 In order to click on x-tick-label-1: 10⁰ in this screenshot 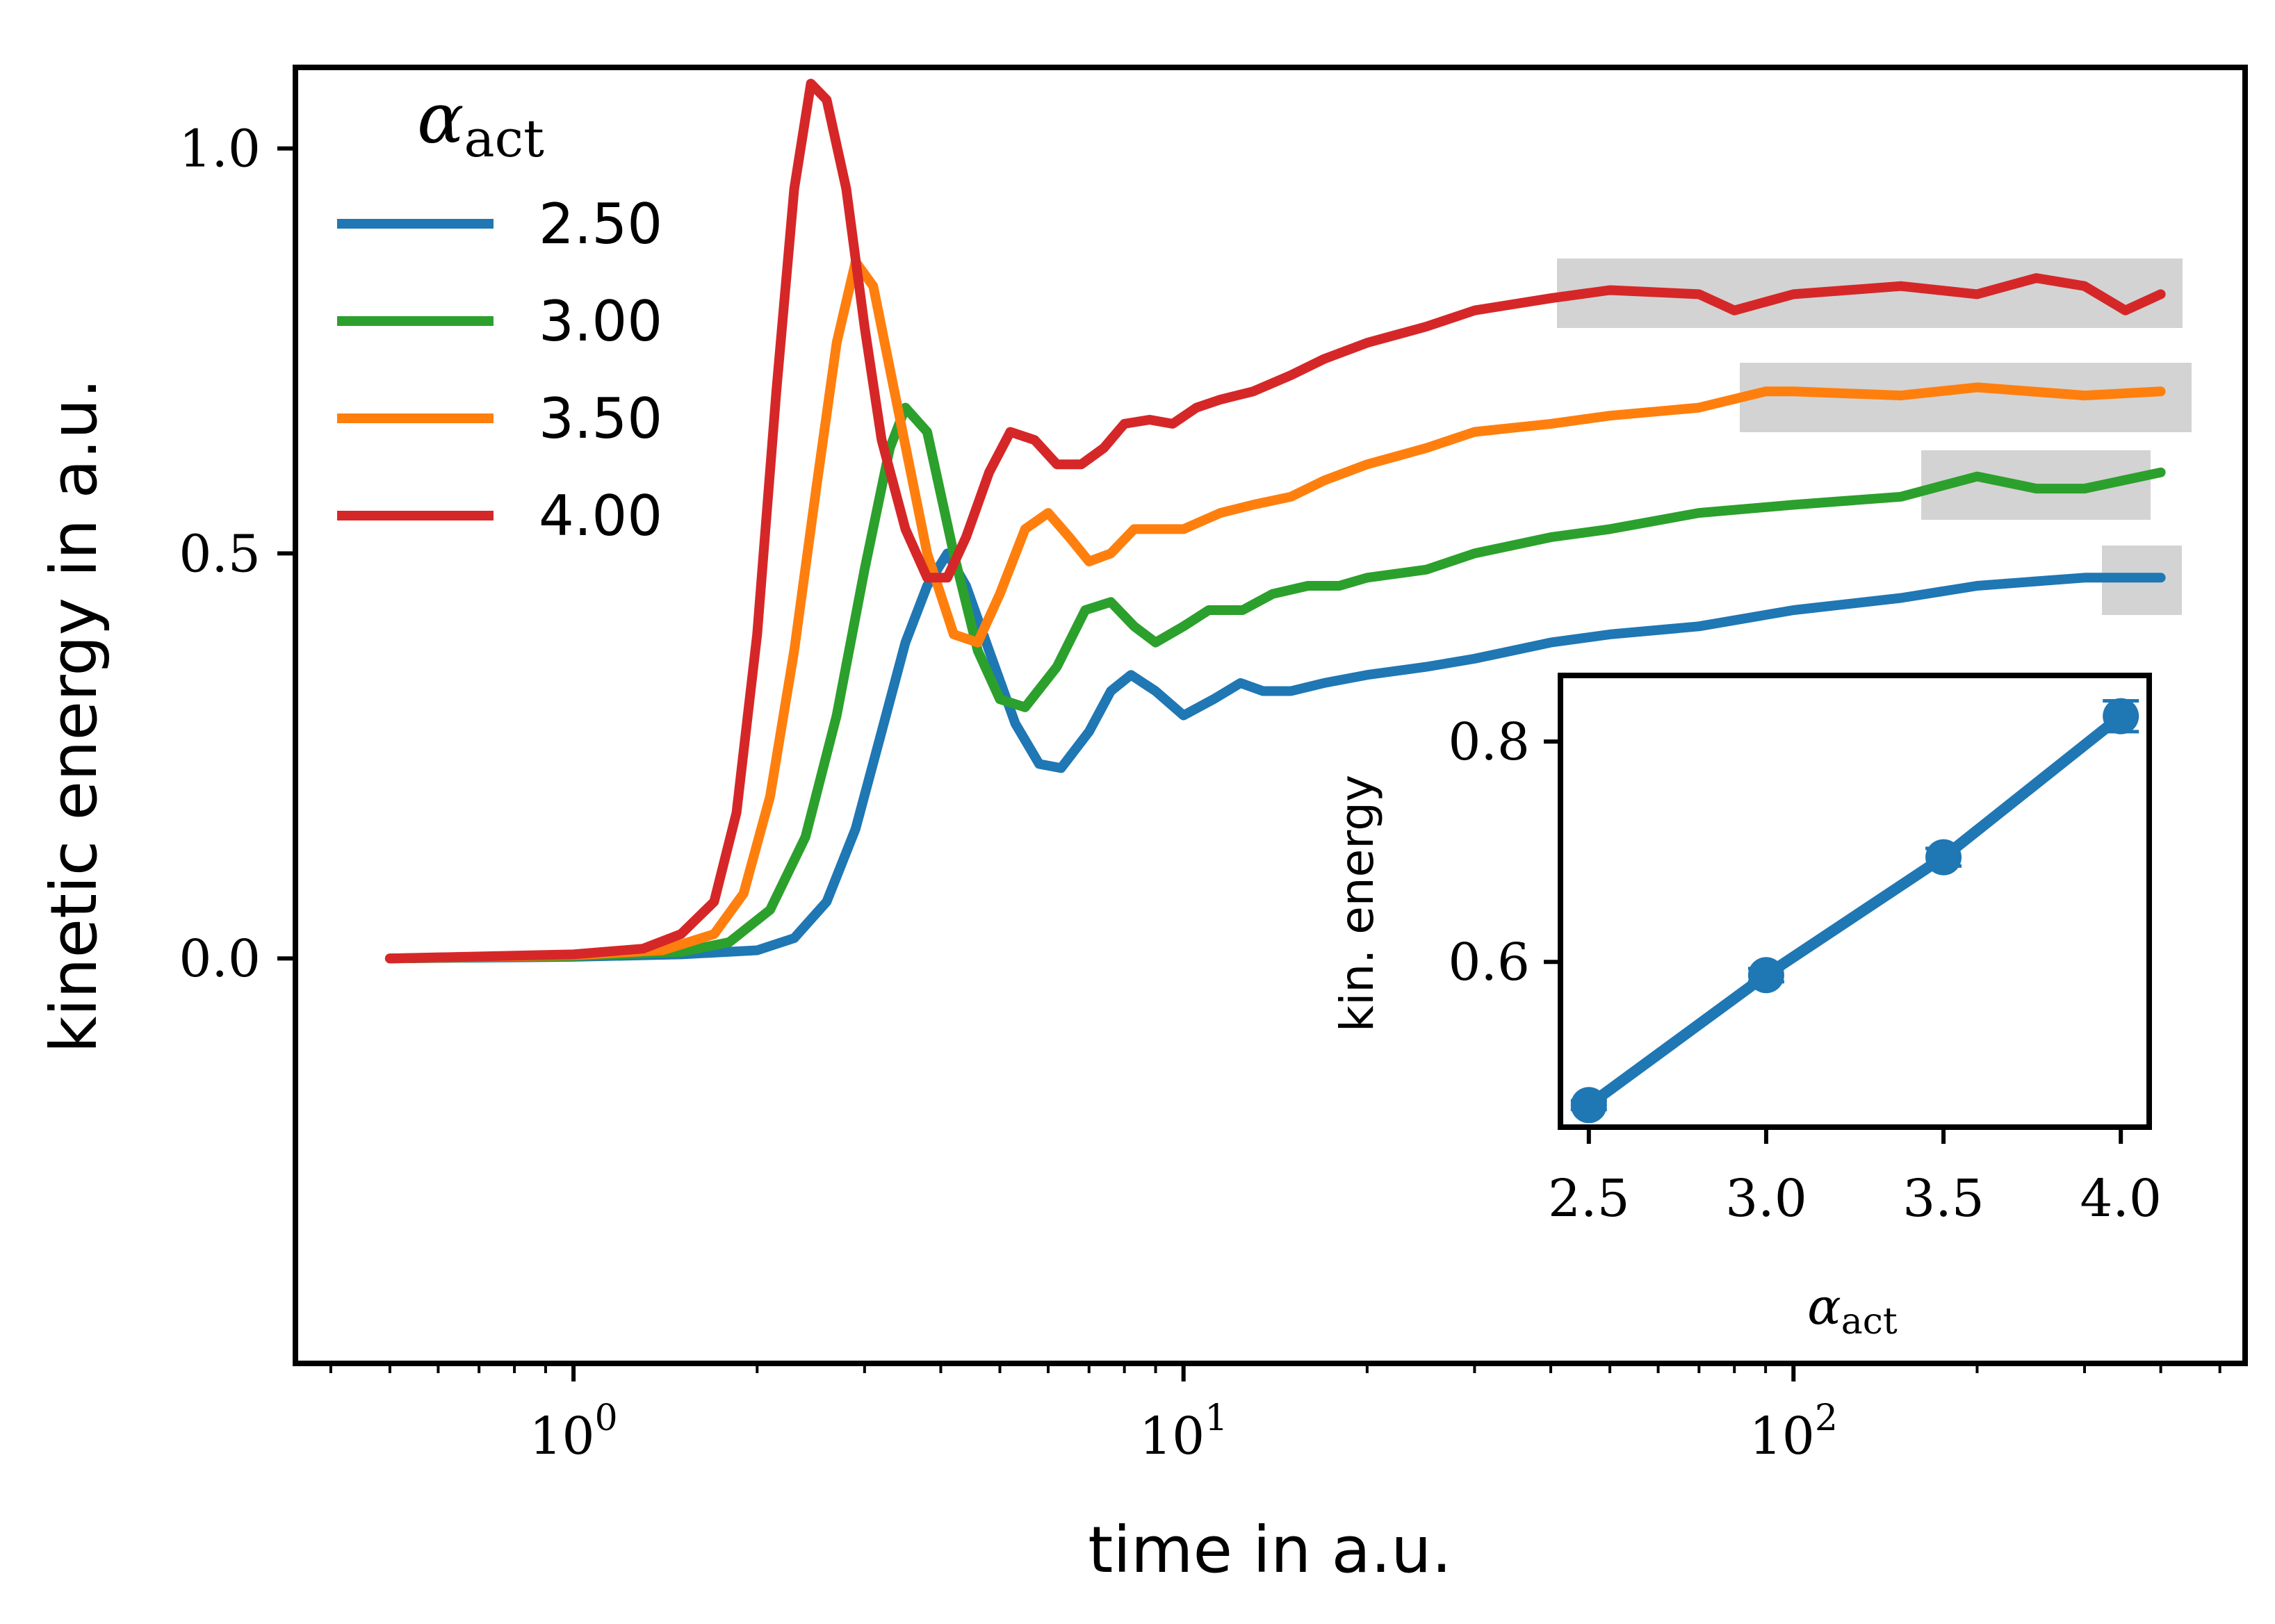, I will do `click(573, 1432)`.